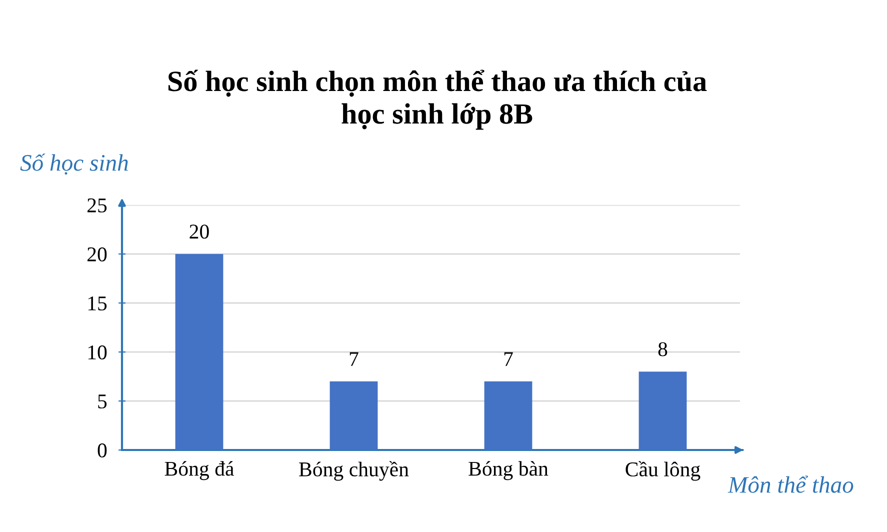 The height and width of the screenshot is (532, 887). I want to click on y-tick-label: 5, so click(102, 401).